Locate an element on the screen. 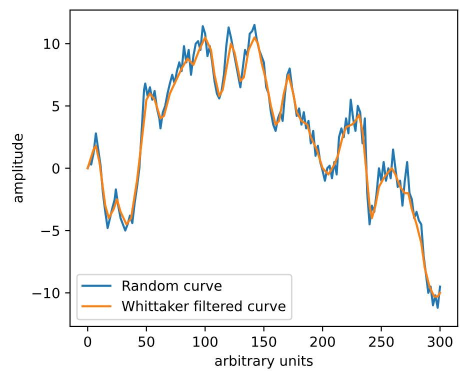  x-tick-label: 0 is located at coordinates (88, 341).